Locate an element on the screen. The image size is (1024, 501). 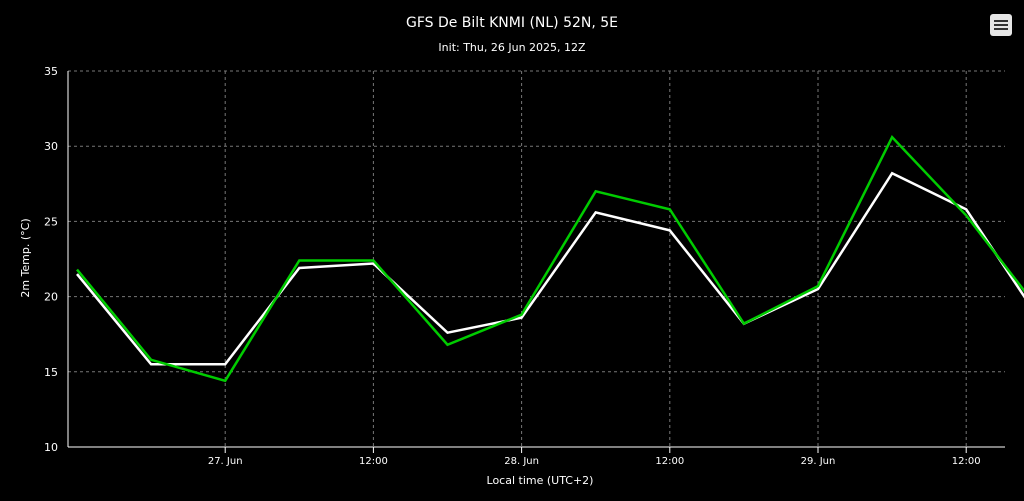
chart-subtitle: Init: Thu, 26 Jun 2025, 12Z is located at coordinates (512, 47).